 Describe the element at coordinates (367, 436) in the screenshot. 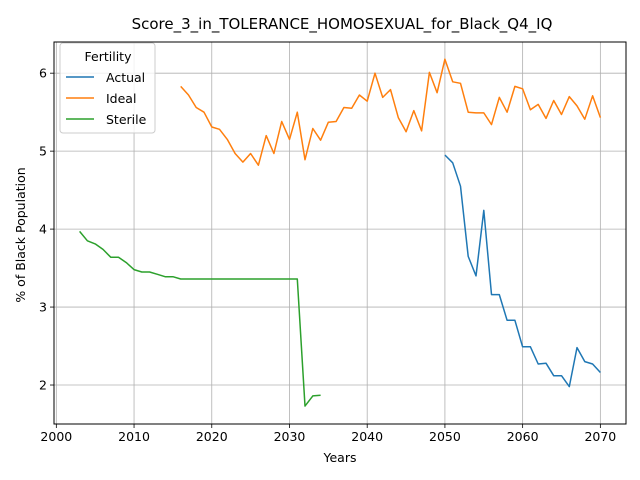

I see `x-tick-label: 2040` at that location.